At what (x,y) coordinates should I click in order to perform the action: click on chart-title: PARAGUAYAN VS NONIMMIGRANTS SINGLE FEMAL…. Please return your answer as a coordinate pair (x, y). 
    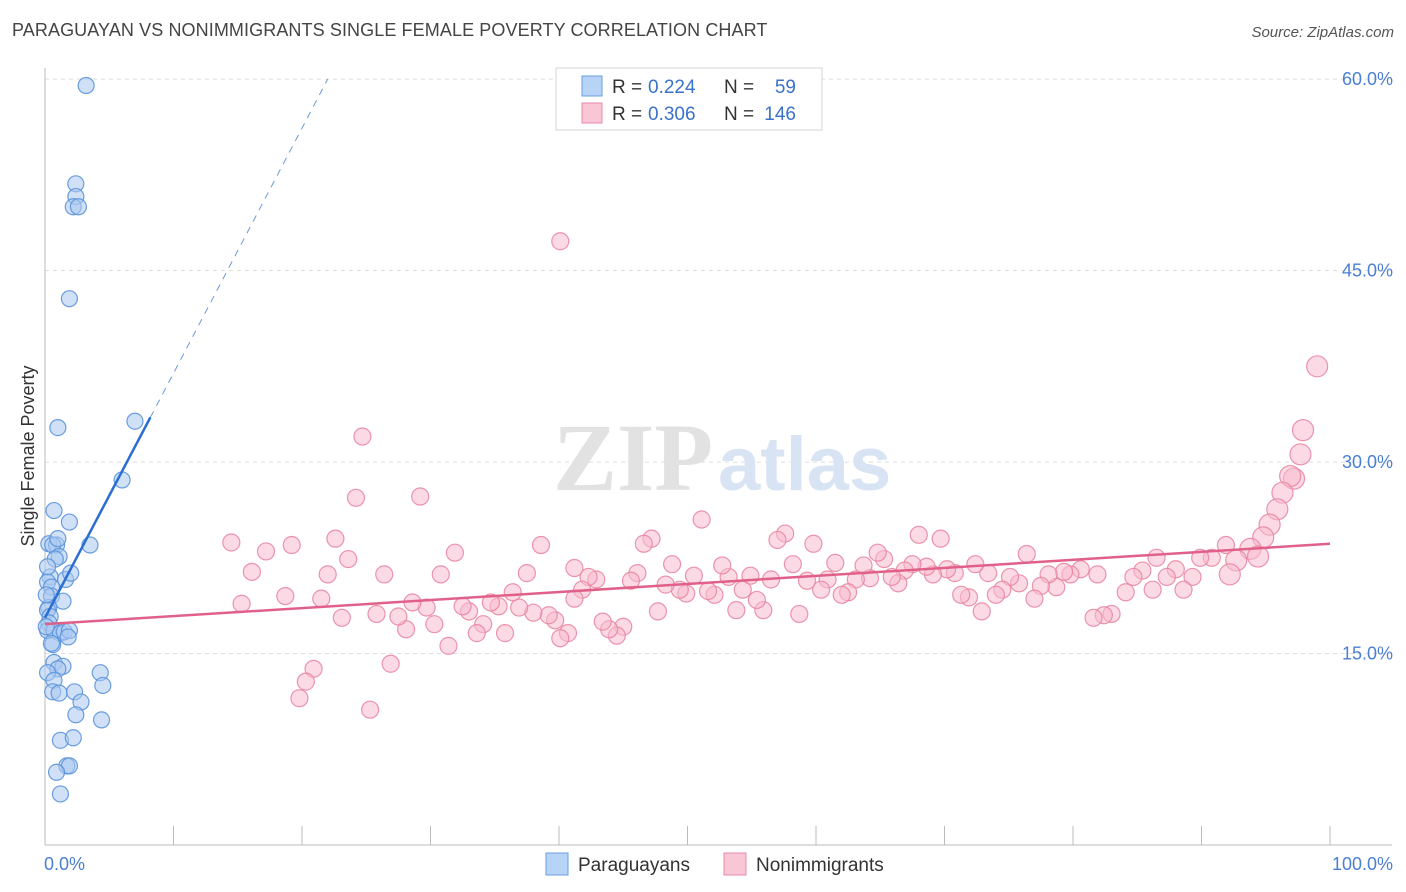
    Looking at the image, I should click on (390, 30).